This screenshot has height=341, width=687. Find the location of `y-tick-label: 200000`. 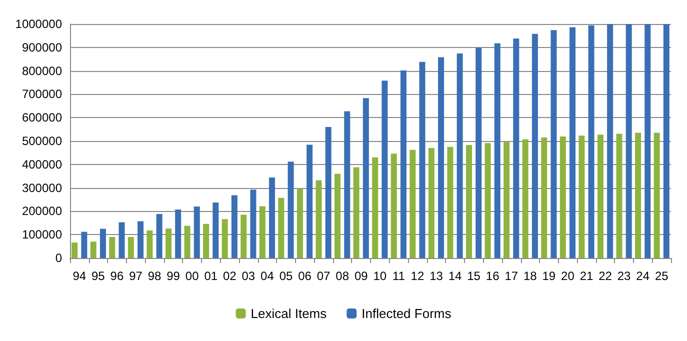

y-tick-label: 200000 is located at coordinates (42, 211).